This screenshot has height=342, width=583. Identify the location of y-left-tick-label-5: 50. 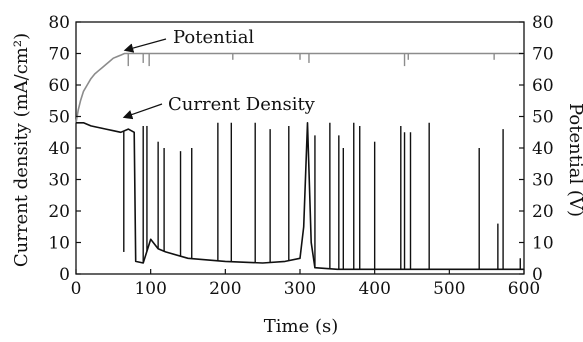
(59, 118).